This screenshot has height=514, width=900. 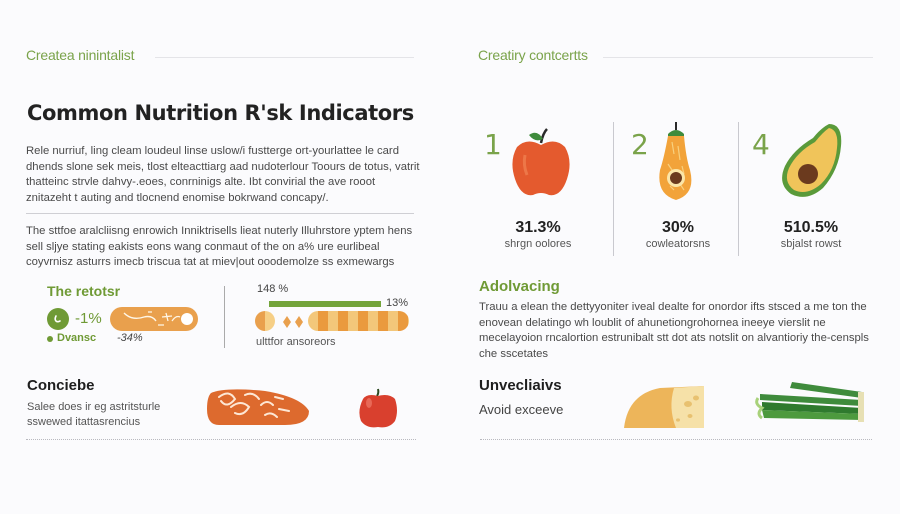 I want to click on bottom-right-heading: Unvecliaivs, so click(x=520, y=385).